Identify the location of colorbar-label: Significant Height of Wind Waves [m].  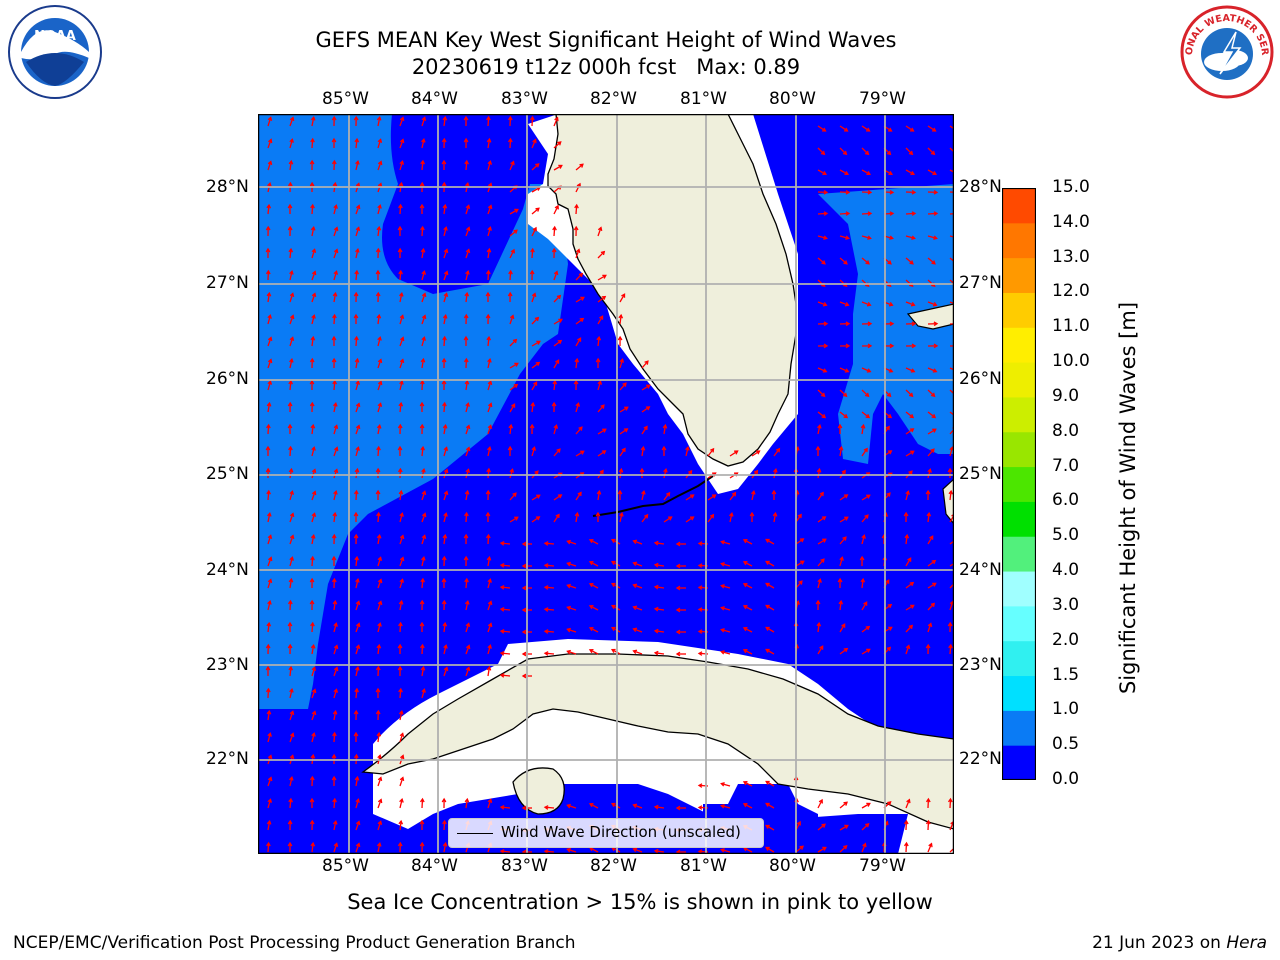
(1128, 498).